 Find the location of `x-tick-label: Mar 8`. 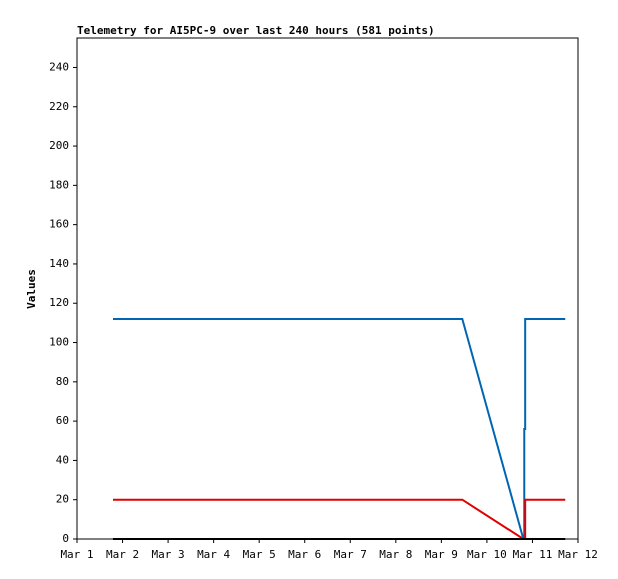

x-tick-label: Mar 8 is located at coordinates (395, 554).